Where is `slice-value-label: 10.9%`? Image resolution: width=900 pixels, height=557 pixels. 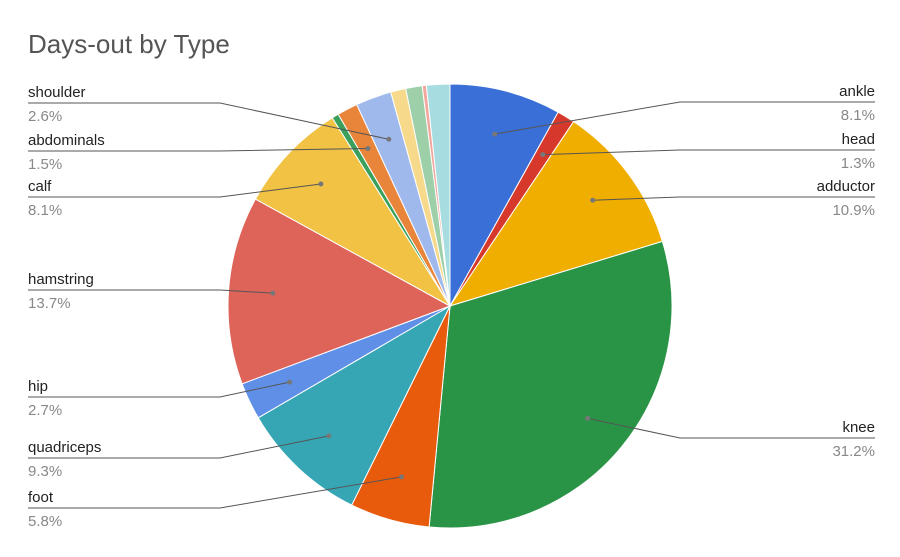
slice-value-label: 10.9% is located at coordinates (853, 210).